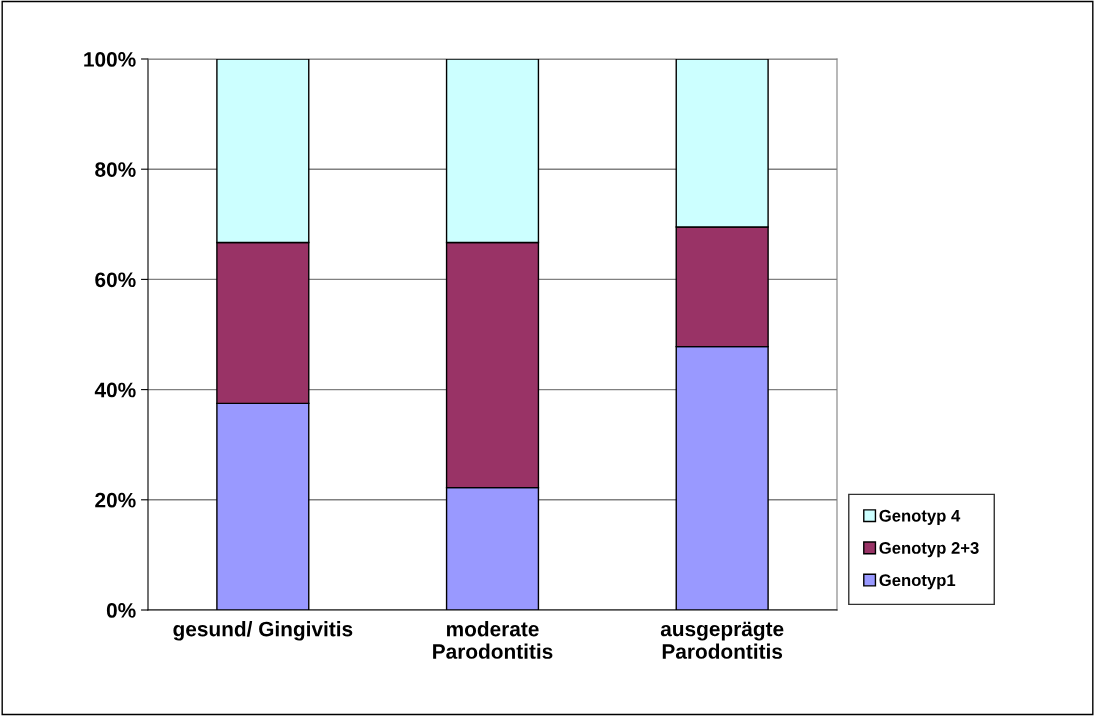  What do you see at coordinates (920, 517) in the screenshot?
I see `legend-label: Genotyp 4` at bounding box center [920, 517].